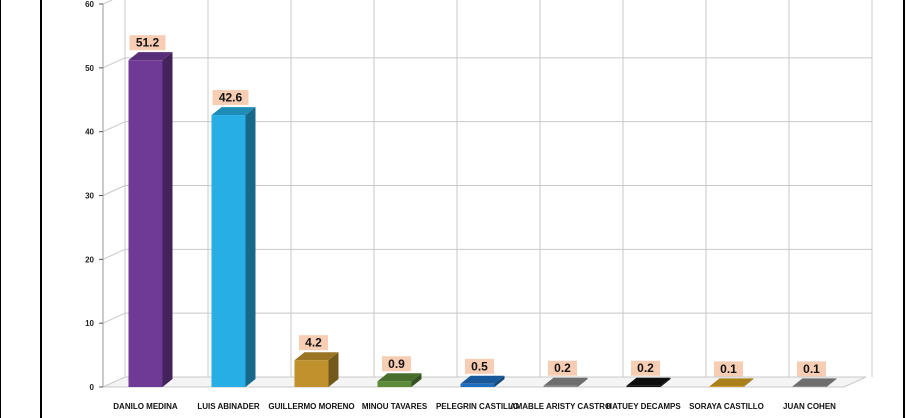 This screenshot has height=418, width=906. What do you see at coordinates (560, 406) in the screenshot?
I see `x-tick-label: AMABLE ARISTY CASTRO` at bounding box center [560, 406].